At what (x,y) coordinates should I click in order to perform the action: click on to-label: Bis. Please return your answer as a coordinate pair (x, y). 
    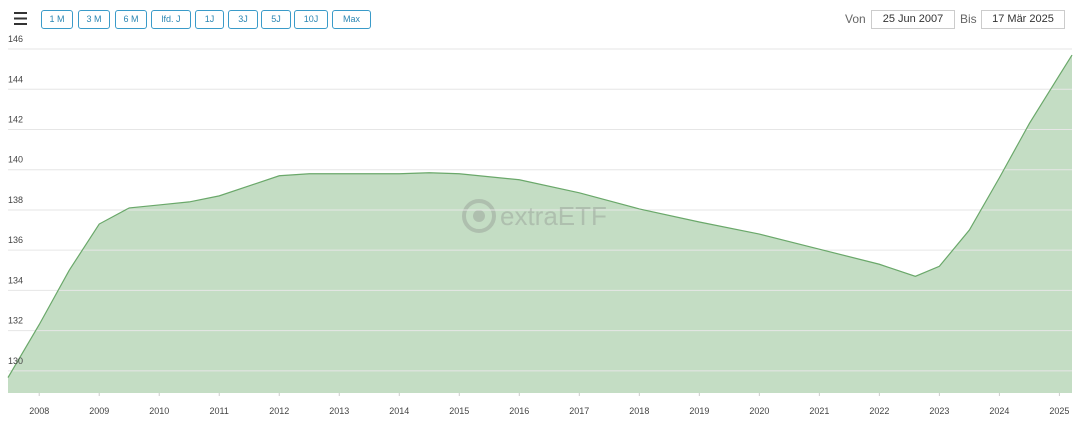
    Looking at the image, I should click on (968, 19).